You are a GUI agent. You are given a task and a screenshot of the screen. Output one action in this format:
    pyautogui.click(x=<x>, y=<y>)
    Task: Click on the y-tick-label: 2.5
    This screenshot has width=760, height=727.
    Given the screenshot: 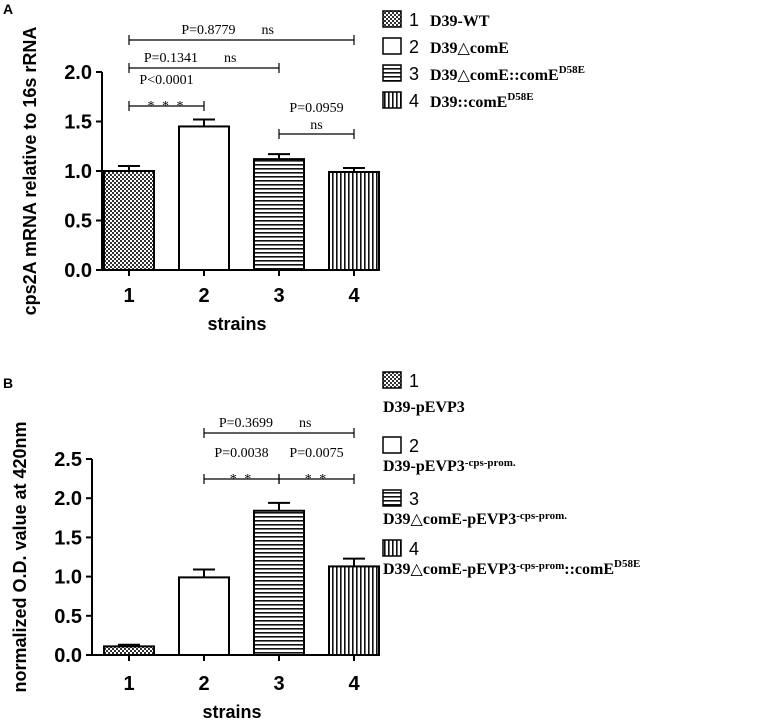 What is the action you would take?
    pyautogui.click(x=68, y=460)
    